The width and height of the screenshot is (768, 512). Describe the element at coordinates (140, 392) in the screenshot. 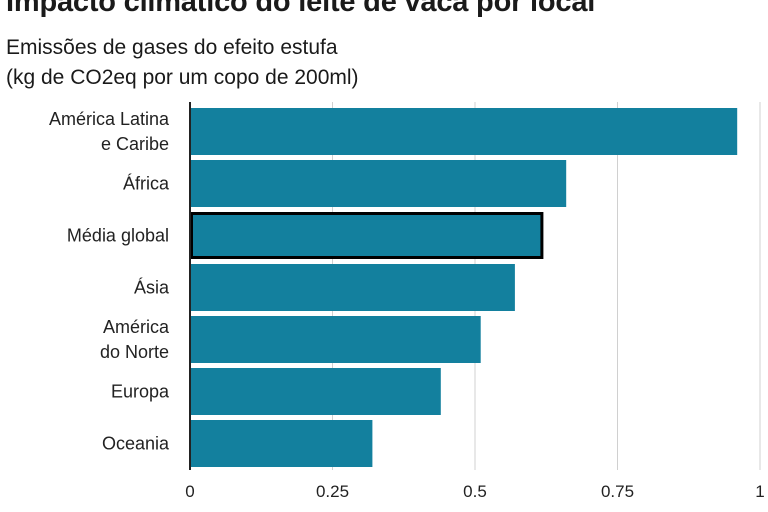

I see `category-label: Europa` at that location.